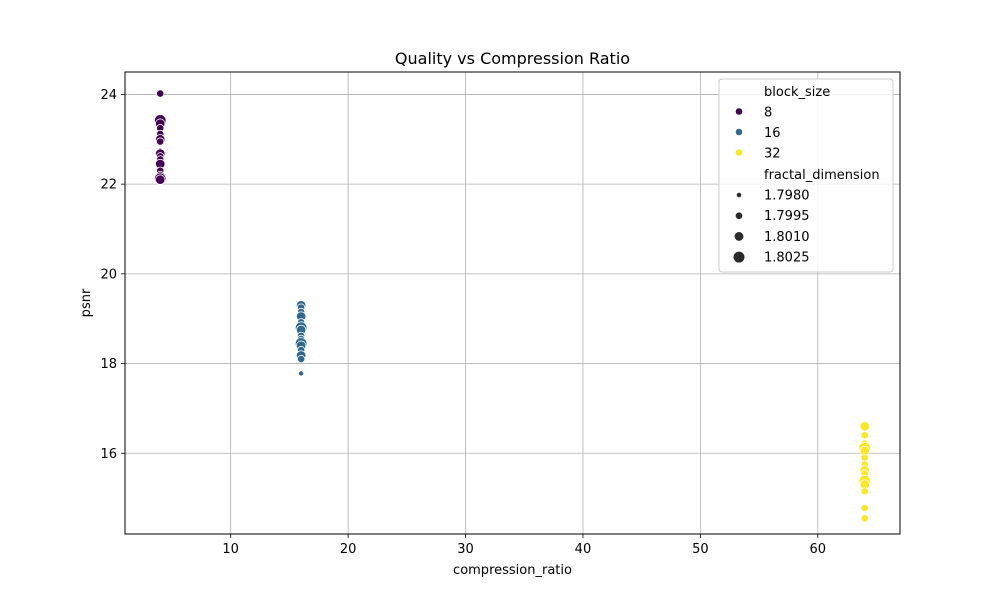 This screenshot has height=600, width=1000. I want to click on x-tick-label: 30, so click(465, 549).